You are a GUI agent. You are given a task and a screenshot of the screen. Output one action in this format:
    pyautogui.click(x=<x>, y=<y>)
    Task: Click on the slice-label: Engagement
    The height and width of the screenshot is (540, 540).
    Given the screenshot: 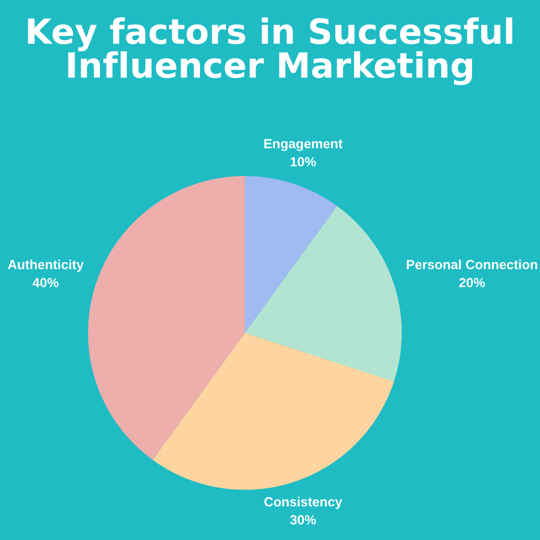 What is the action you would take?
    pyautogui.click(x=303, y=145)
    